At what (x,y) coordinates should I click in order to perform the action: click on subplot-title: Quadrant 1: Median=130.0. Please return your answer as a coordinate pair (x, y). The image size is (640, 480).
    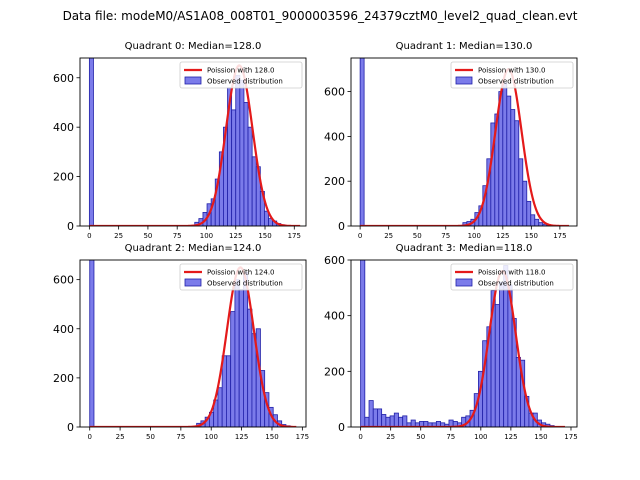
    Looking at the image, I should click on (464, 46).